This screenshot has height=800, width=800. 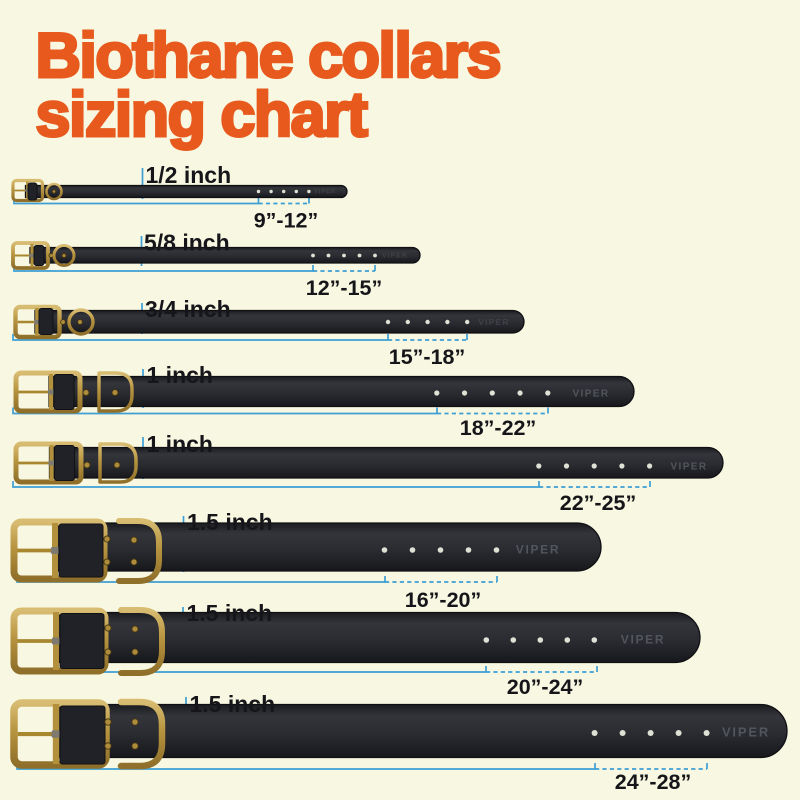 What do you see at coordinates (188, 309) in the screenshot?
I see `svg-text: 3/4 inch` at bounding box center [188, 309].